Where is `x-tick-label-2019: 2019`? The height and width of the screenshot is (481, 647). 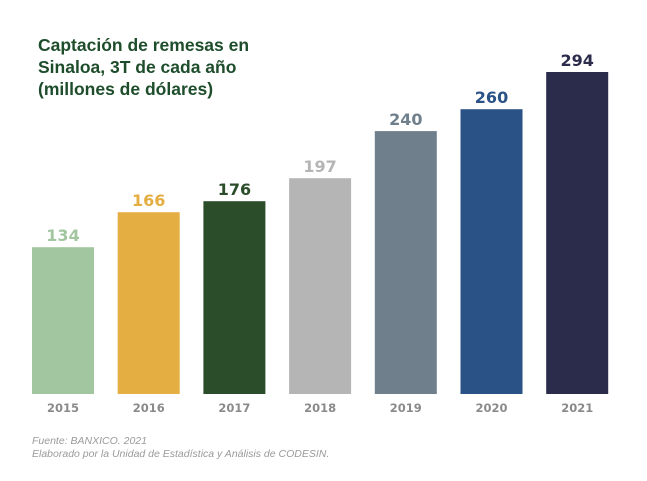
x-tick-label-2019: 2019 is located at coordinates (406, 408).